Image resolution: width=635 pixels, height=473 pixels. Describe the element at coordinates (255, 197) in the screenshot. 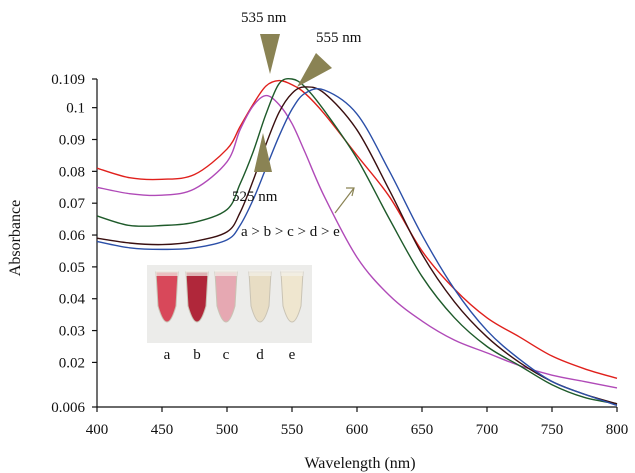

I see `peak-525-label: 525 nm` at that location.